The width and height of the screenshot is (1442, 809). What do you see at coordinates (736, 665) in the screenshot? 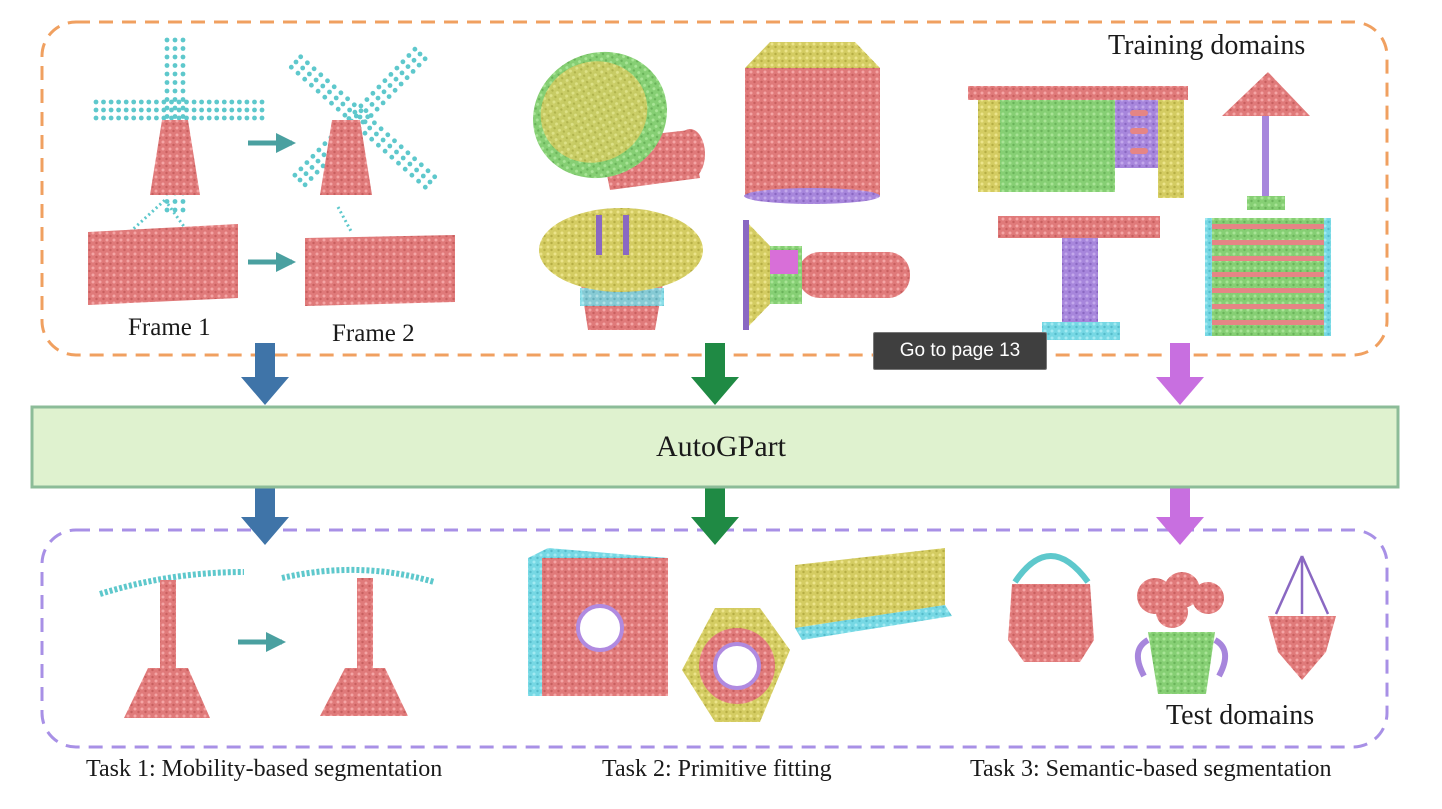
I see `test-primitive-hex-nut` at bounding box center [736, 665].